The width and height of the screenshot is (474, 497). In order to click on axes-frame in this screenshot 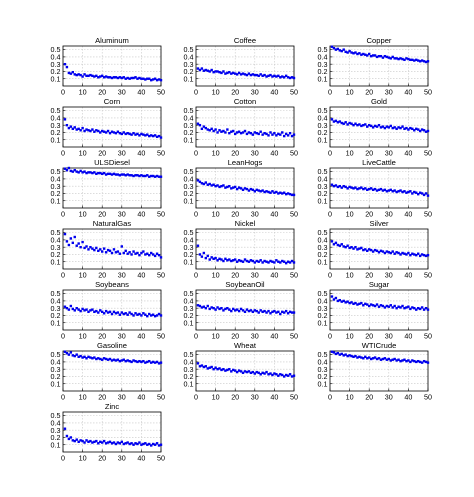, I will do `click(379, 66)`.